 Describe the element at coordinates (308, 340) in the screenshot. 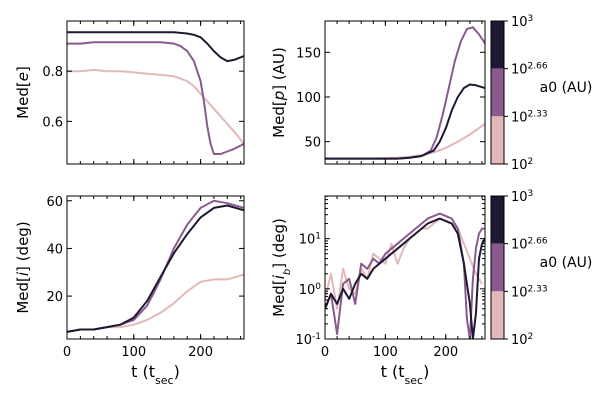

I see `y-tick-label: 10-1` at that location.